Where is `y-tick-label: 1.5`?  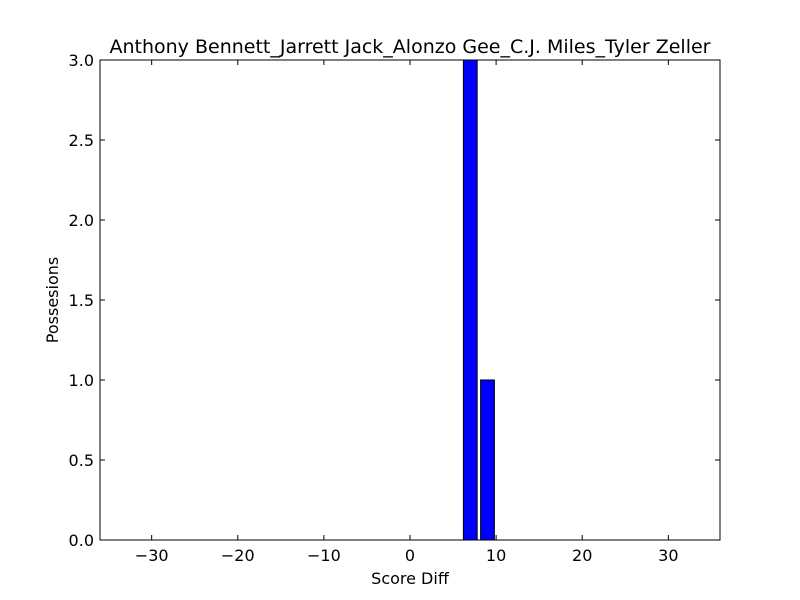
y-tick-label: 1.5 is located at coordinates (81, 300).